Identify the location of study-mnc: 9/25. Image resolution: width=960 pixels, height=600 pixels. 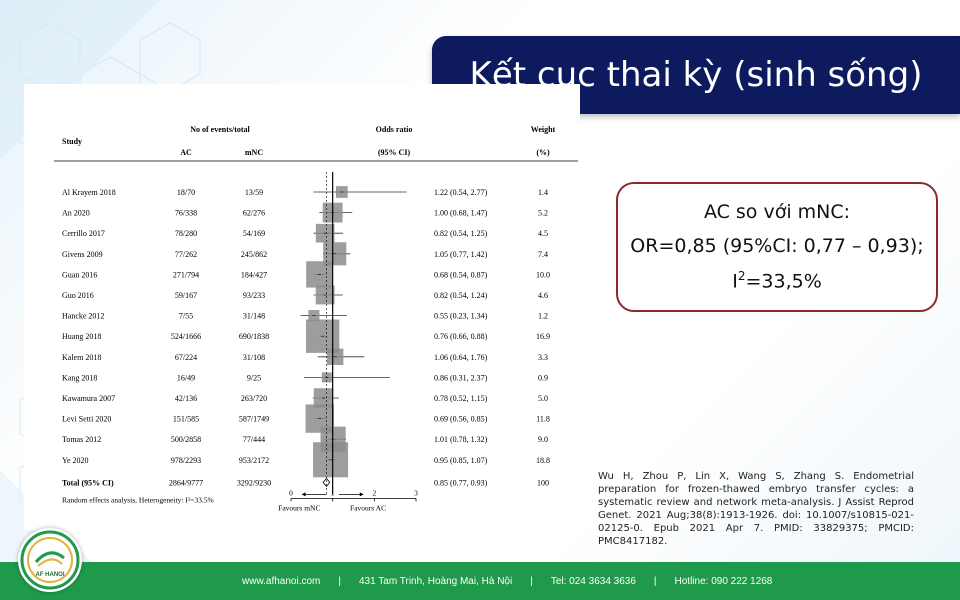
(254, 377).